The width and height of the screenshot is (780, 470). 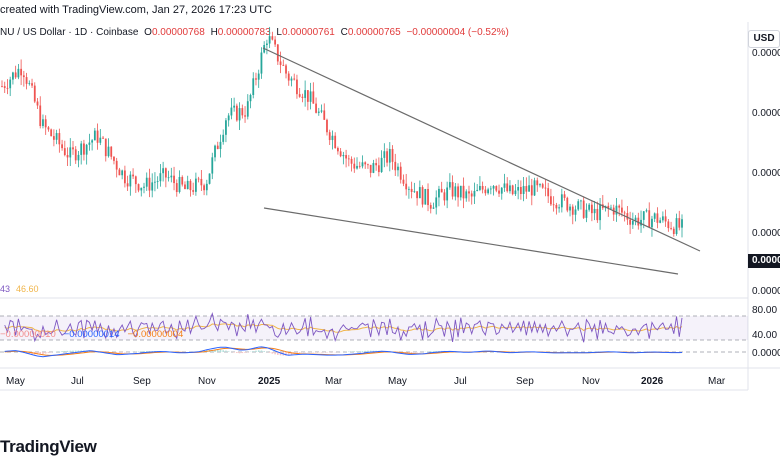 I want to click on change-value: −0.00000004 (−0.52%), so click(x=457, y=32).